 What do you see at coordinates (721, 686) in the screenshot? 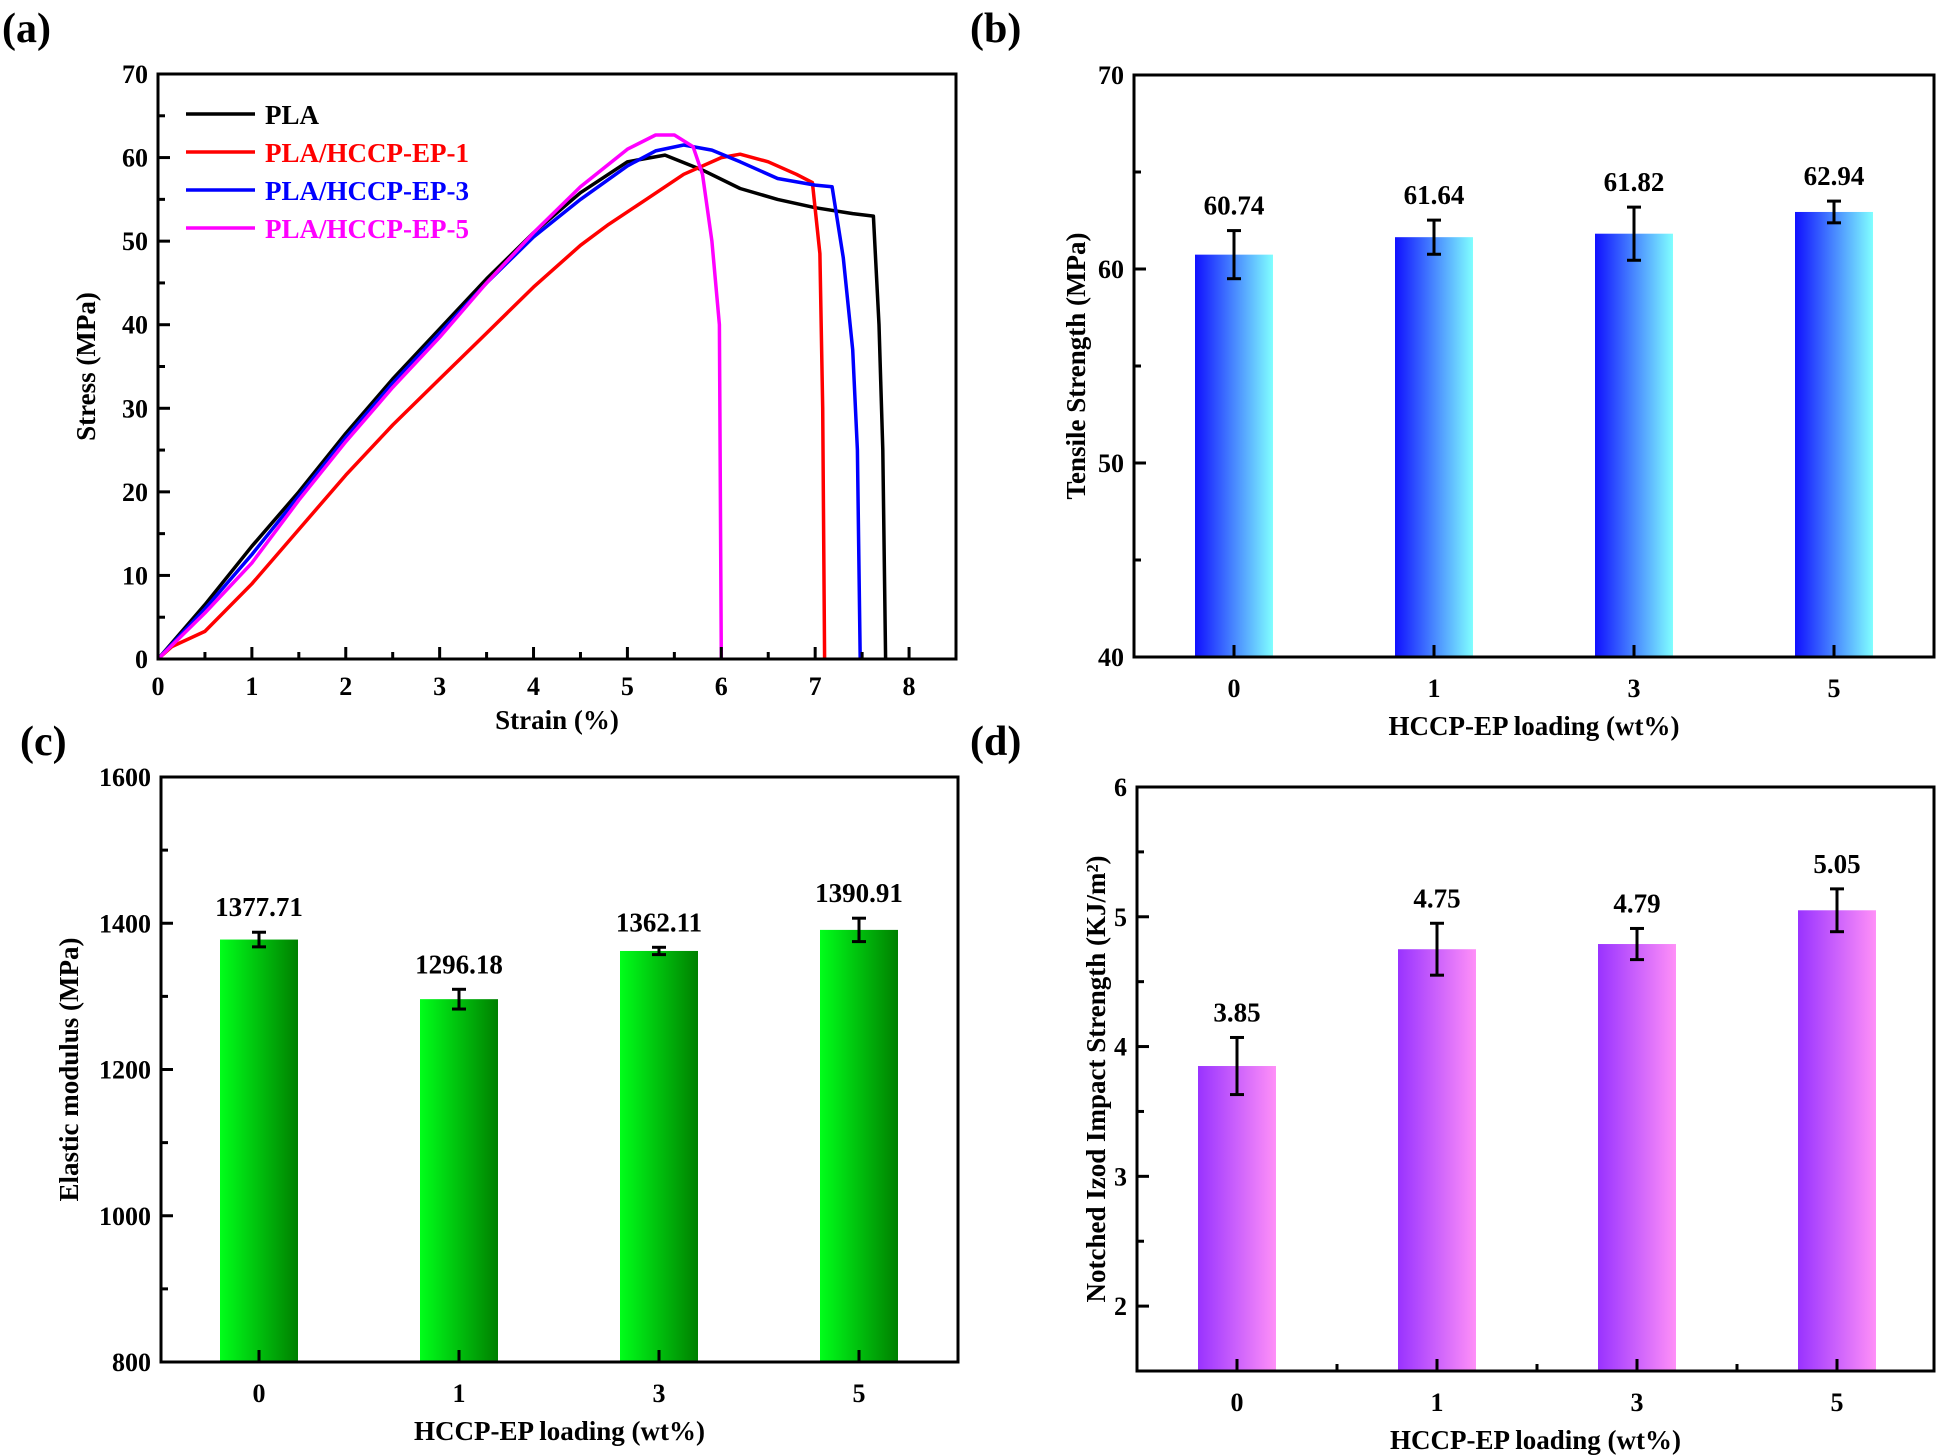
I see `x-tick-label: 6` at bounding box center [721, 686].